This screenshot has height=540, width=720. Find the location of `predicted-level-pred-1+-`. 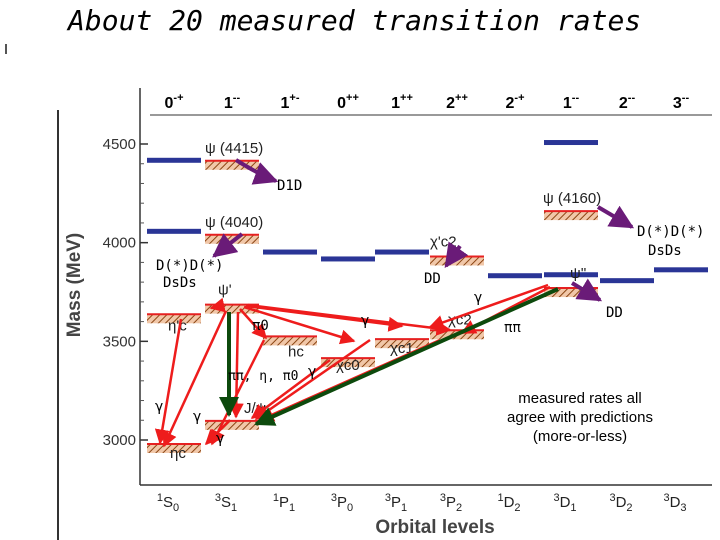

predicted-level-pred-1+- is located at coordinates (290, 252).